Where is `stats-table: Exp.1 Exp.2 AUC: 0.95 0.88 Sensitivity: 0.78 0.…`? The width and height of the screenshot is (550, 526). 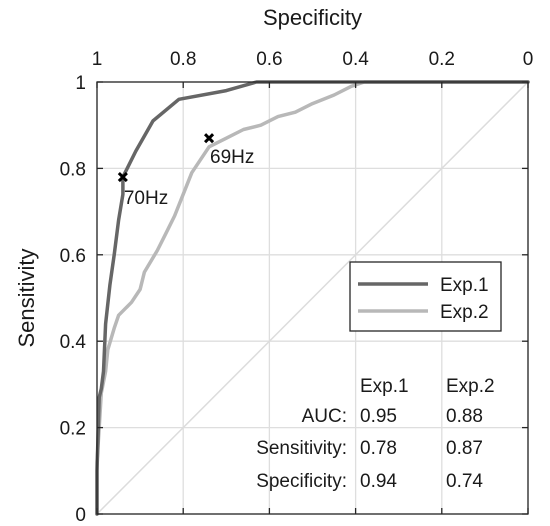 stats-table: Exp.1 Exp.2 AUC: 0.95 0.88 Sensitivity: 0.78 0.… is located at coordinates (375, 434).